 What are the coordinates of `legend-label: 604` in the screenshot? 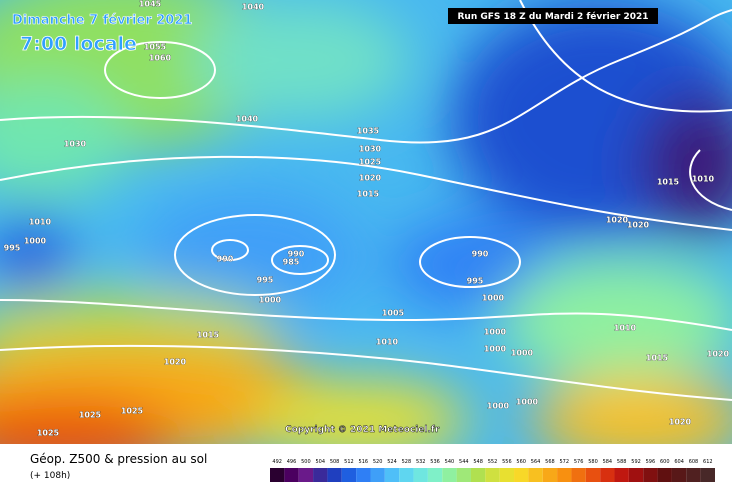 It's located at (679, 462).